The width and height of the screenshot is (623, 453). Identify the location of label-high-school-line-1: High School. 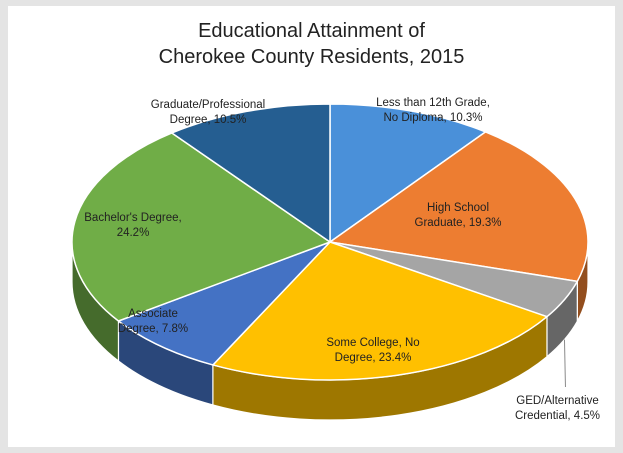
(457, 208).